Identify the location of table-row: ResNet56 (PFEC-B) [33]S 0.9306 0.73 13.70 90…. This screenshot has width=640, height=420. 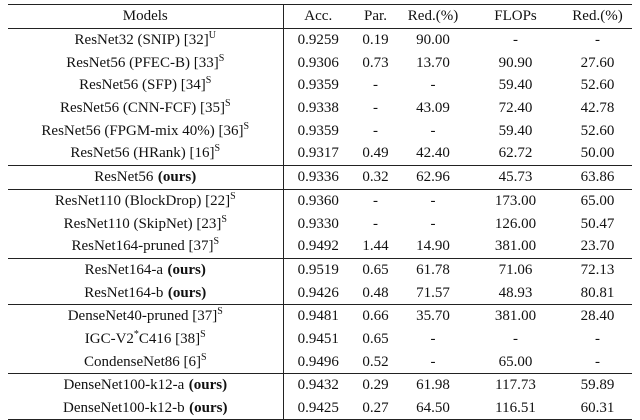
(320, 63).